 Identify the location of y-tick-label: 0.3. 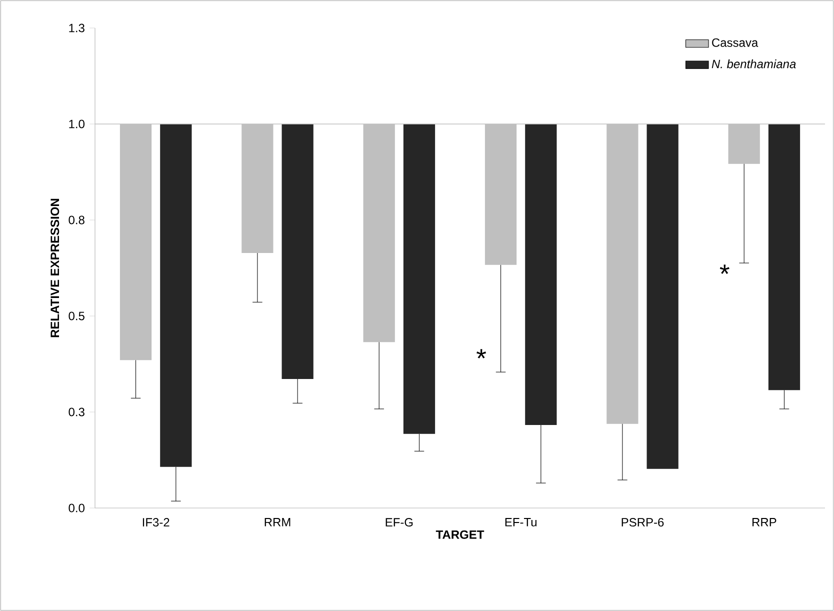
(76, 412).